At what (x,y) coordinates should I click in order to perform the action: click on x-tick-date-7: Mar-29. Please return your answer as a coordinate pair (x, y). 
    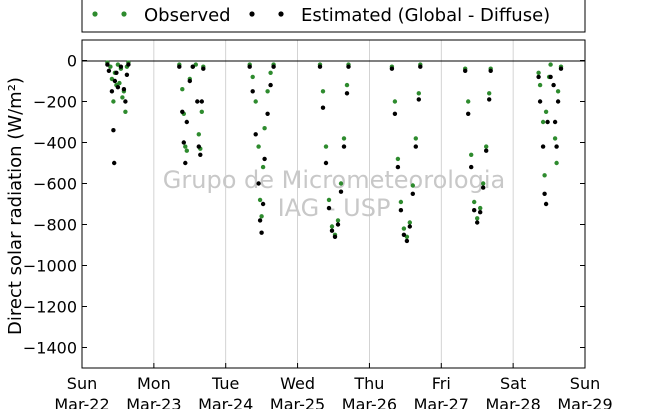
    Looking at the image, I should click on (584, 402).